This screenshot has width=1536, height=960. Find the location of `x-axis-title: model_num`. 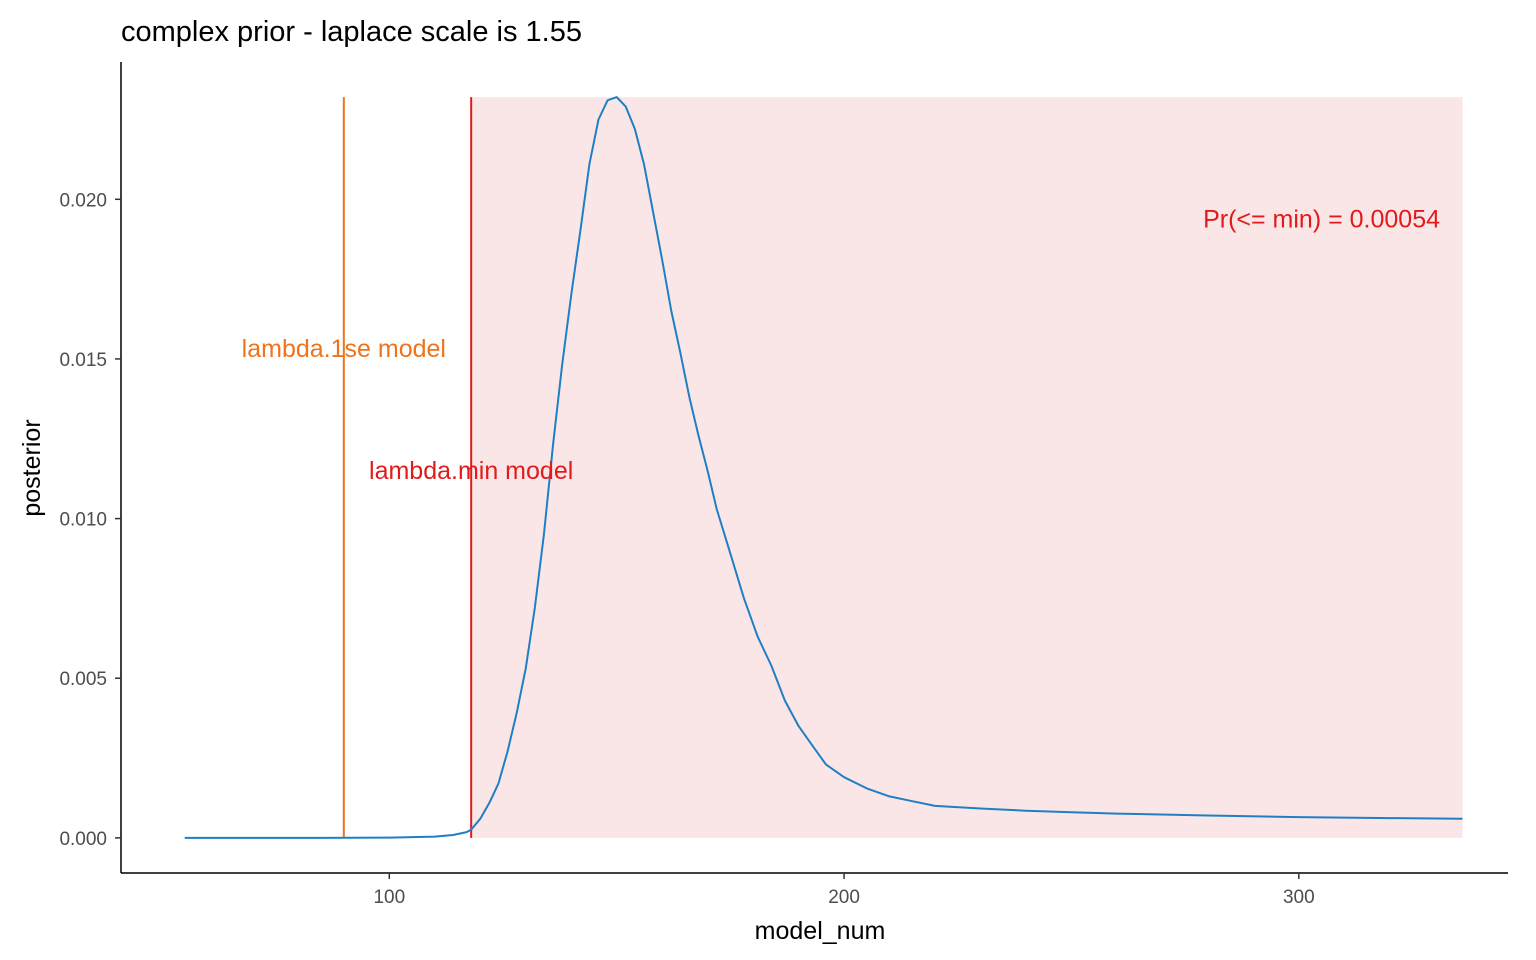

x-axis-title: model_num is located at coordinates (820, 931).